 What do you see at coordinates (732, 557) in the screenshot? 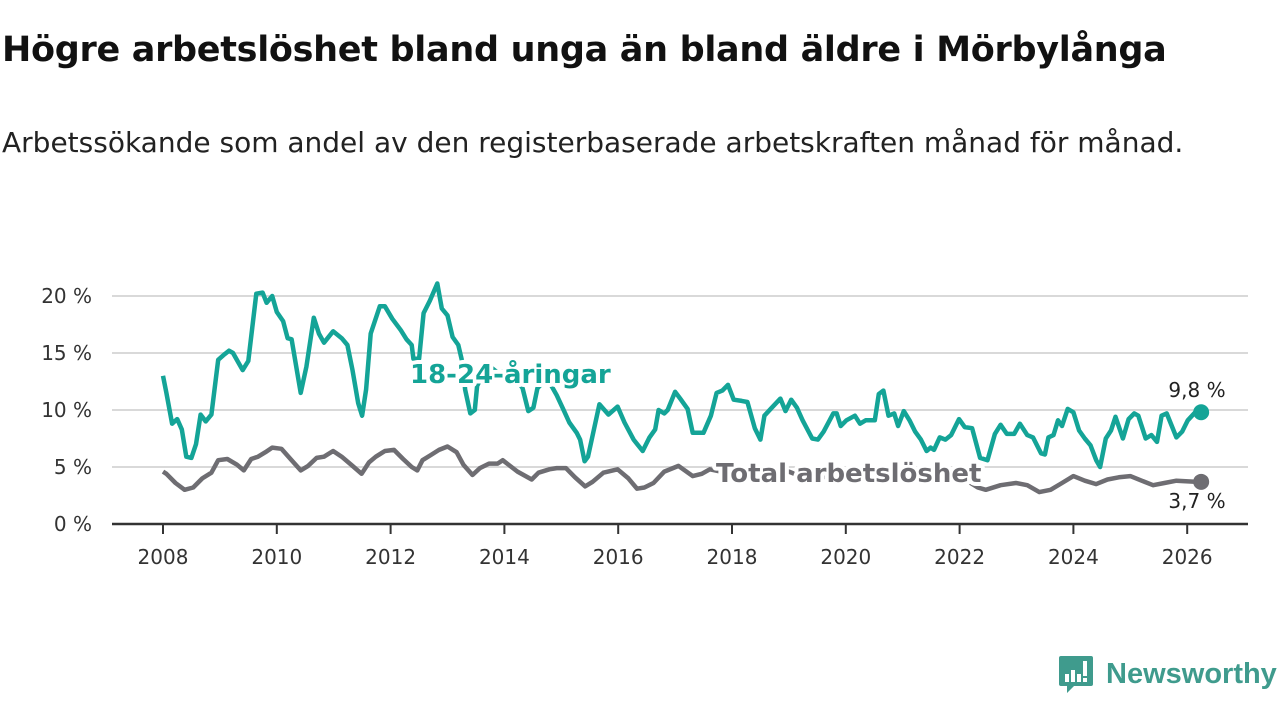
I see `x-tick-label: 2018` at bounding box center [732, 557].